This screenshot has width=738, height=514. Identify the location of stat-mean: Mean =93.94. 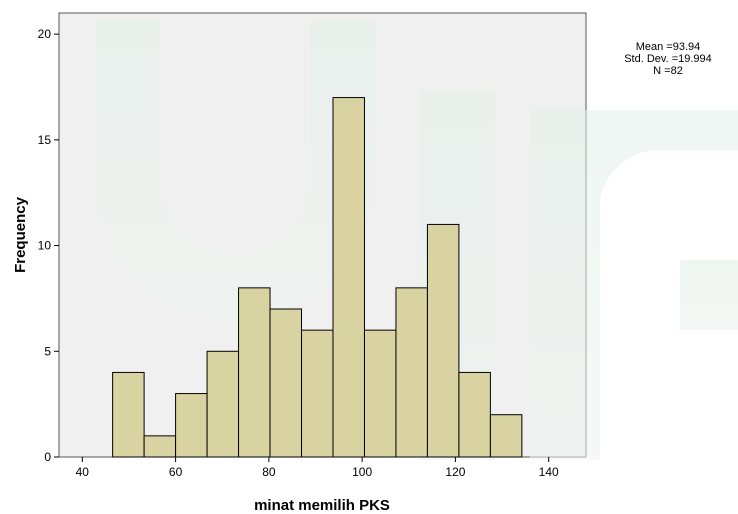
(668, 47).